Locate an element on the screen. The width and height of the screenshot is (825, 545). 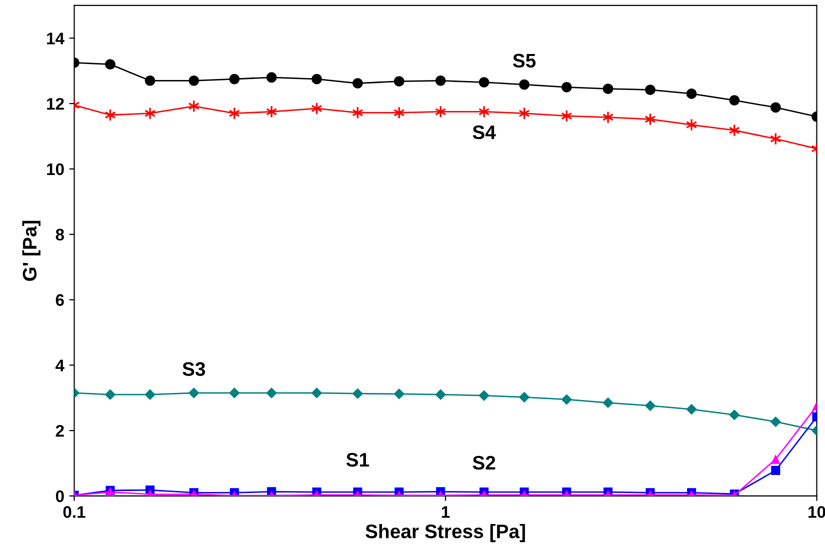
y-tick-label: 14 is located at coordinates (55, 38).